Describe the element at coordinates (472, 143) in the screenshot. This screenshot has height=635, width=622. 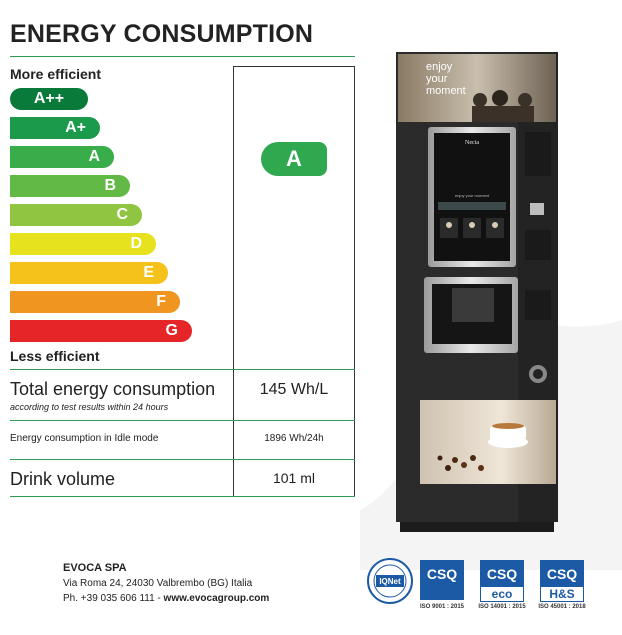
I see `screen-brand: Necta` at that location.